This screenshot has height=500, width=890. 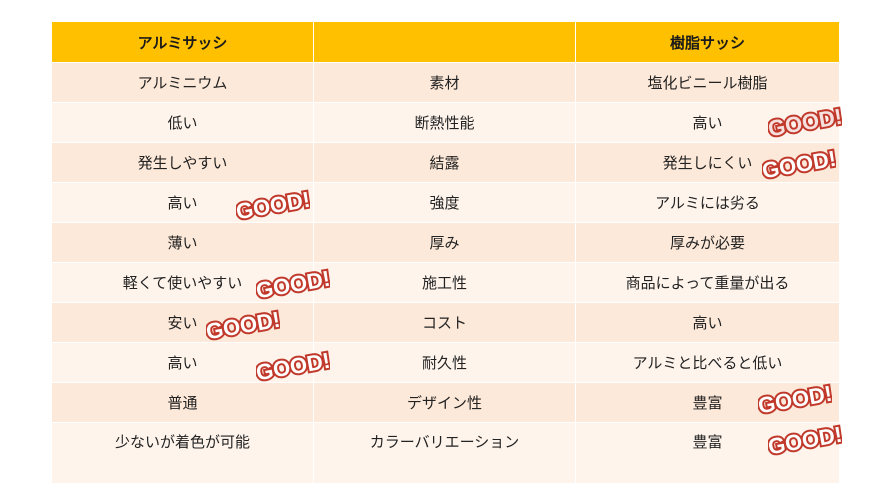 What do you see at coordinates (183, 402) in the screenshot?
I see `aluminum-cell: 普通` at bounding box center [183, 402].